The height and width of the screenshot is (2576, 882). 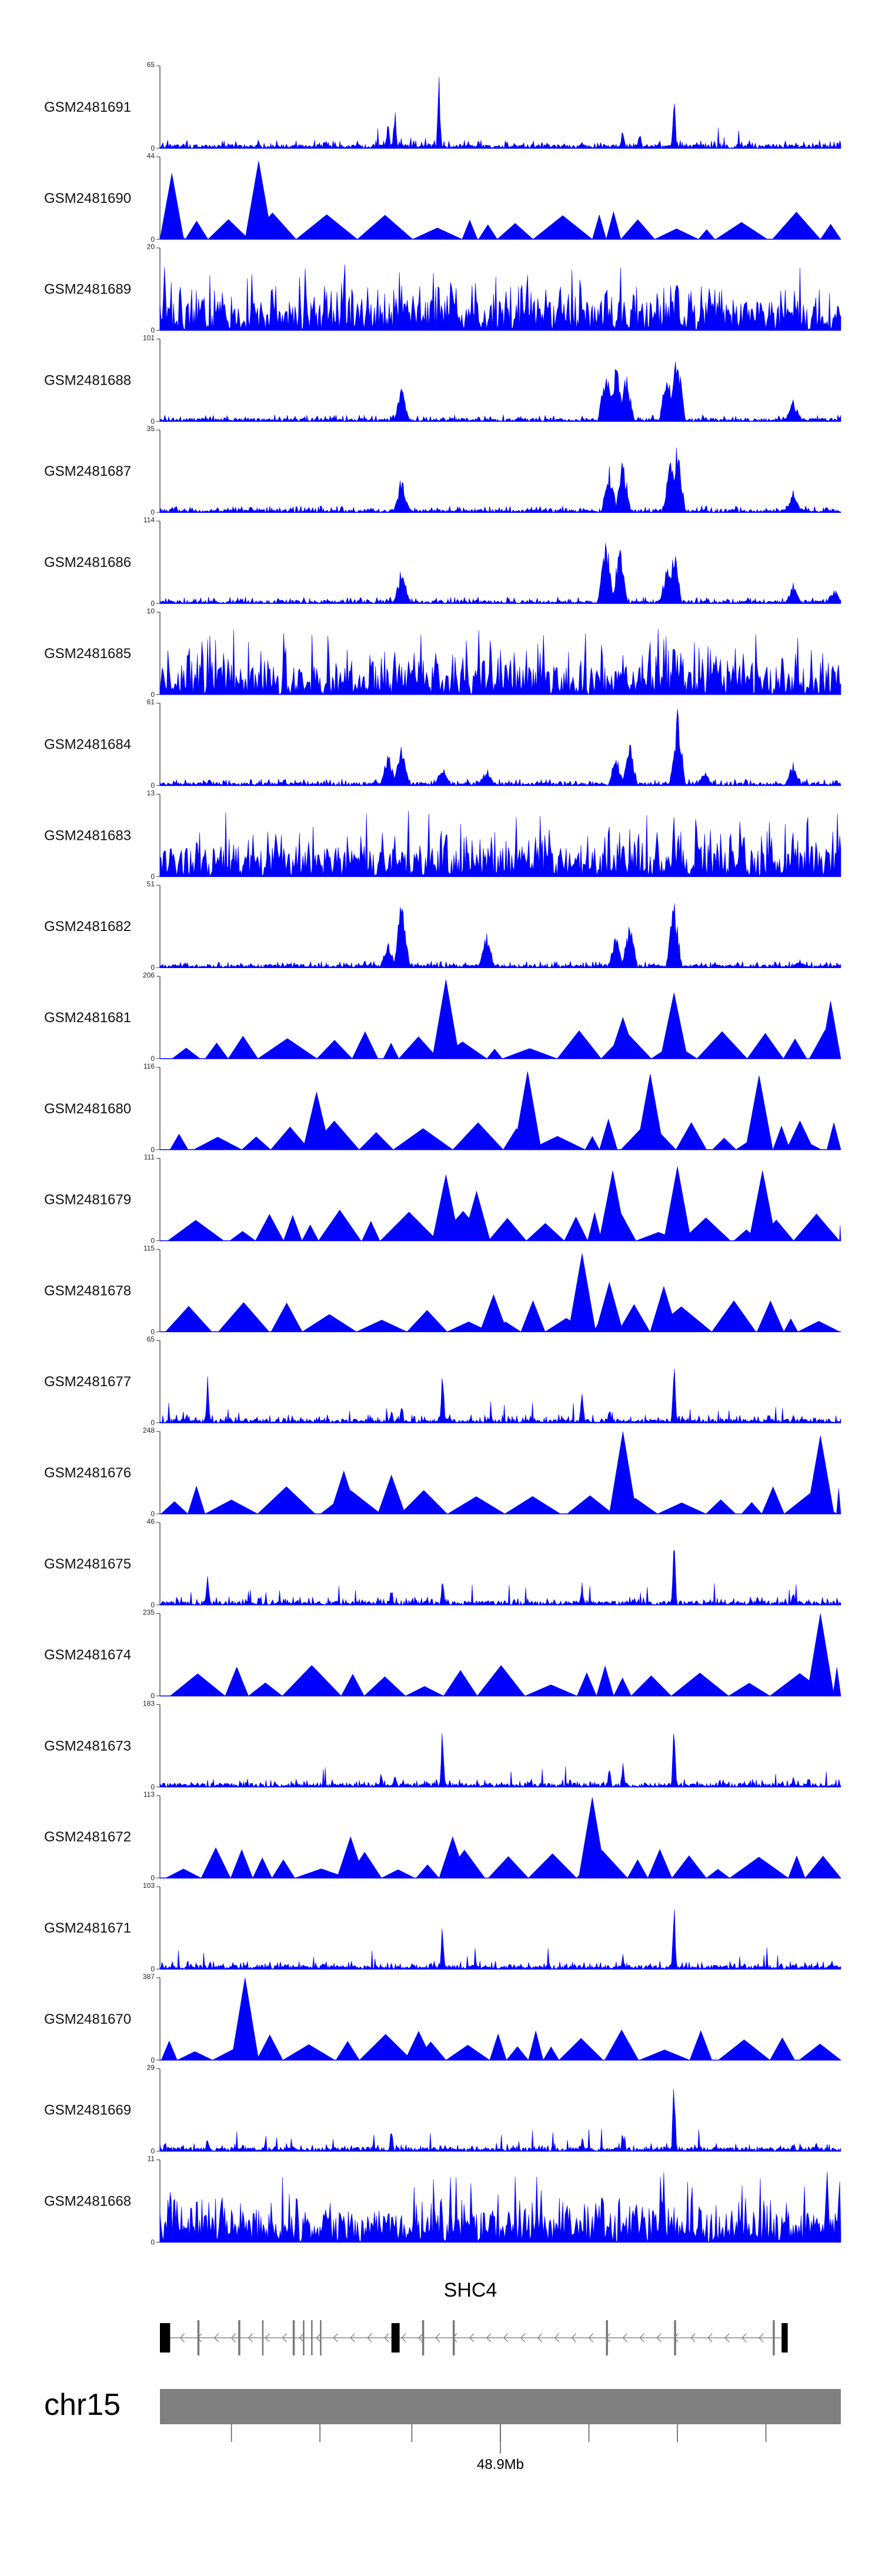 I want to click on track-GSM2481677: GSM2481677 65 0, so click(x=442, y=1381).